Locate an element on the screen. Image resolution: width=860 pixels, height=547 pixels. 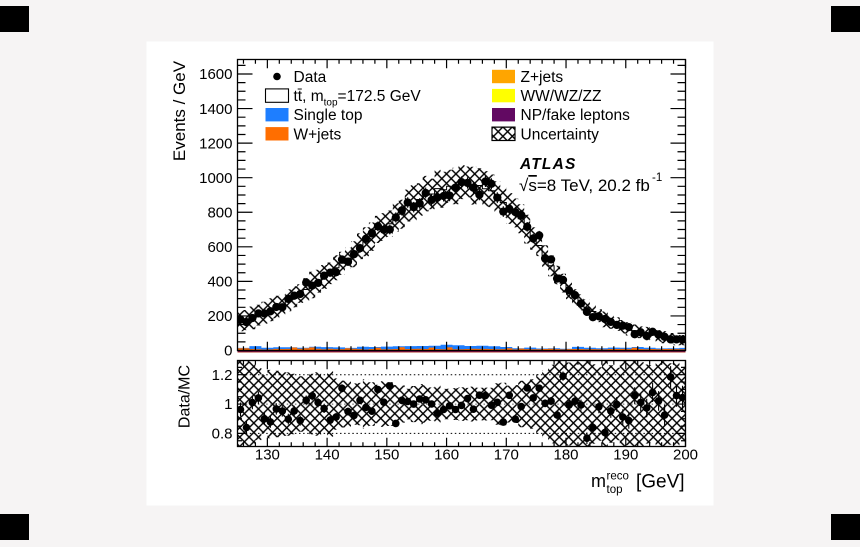
svg-text: 1600 is located at coordinates (215, 74).